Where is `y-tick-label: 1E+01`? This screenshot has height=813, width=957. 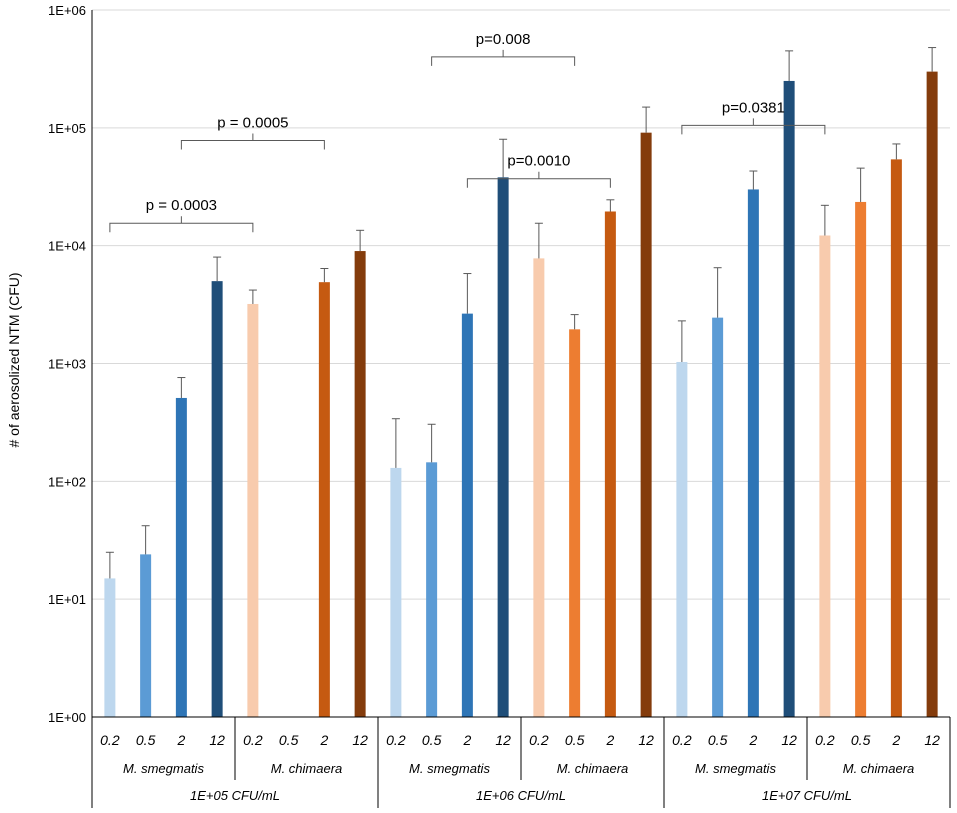
y-tick-label: 1E+01 is located at coordinates (67, 599).